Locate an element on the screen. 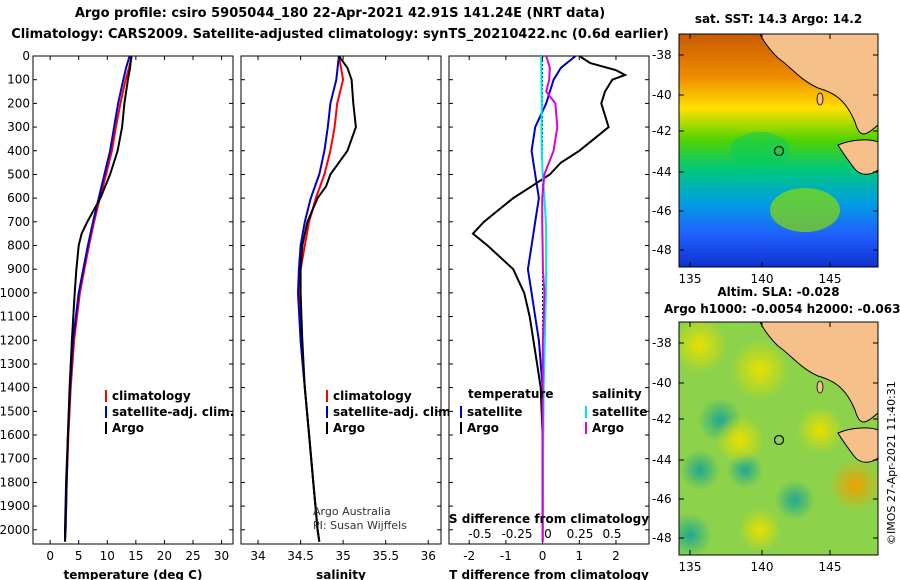 The image size is (900, 580). x-tick-label: 30 is located at coordinates (221, 556).